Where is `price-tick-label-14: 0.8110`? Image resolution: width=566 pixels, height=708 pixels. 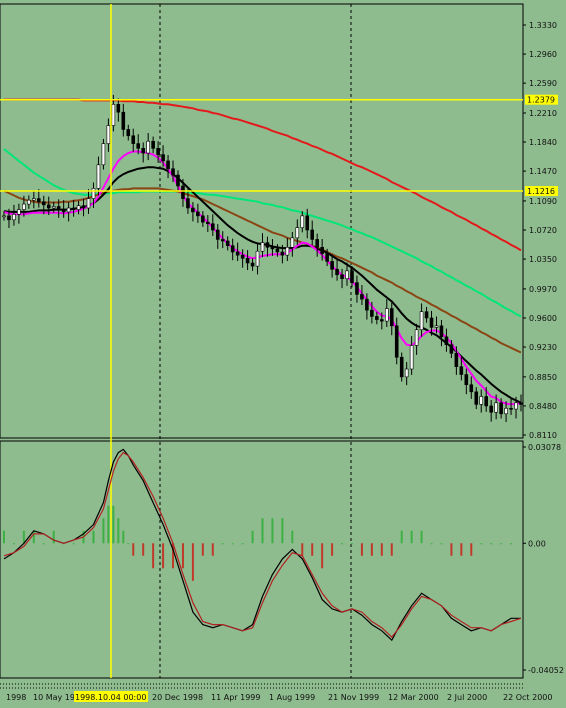
price-tick-label-14: 0.8110 is located at coordinates (543, 435).